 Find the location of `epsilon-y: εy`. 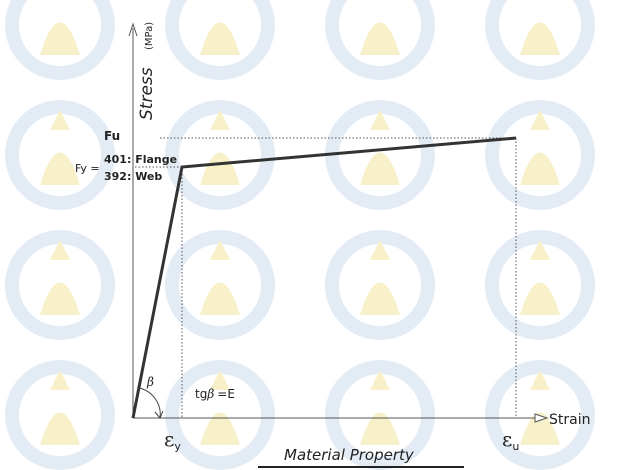

epsilon-y: εy is located at coordinates (172, 440).